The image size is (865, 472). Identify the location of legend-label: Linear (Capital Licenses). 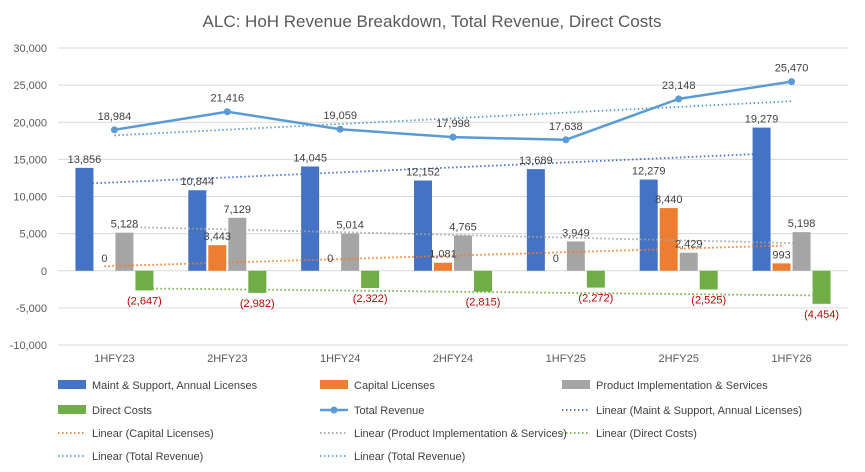
(153, 434).